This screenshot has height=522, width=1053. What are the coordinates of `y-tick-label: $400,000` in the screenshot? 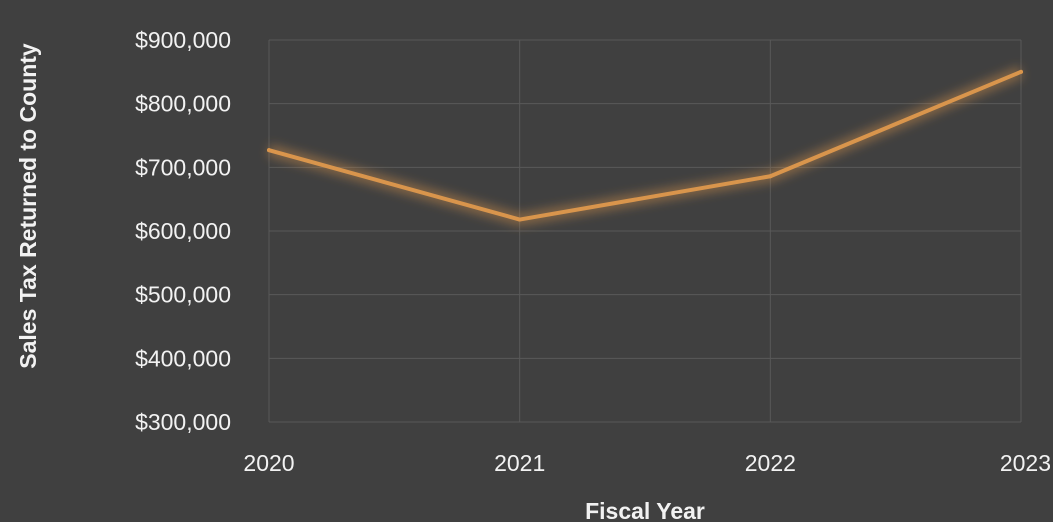 It's located at (183, 358).